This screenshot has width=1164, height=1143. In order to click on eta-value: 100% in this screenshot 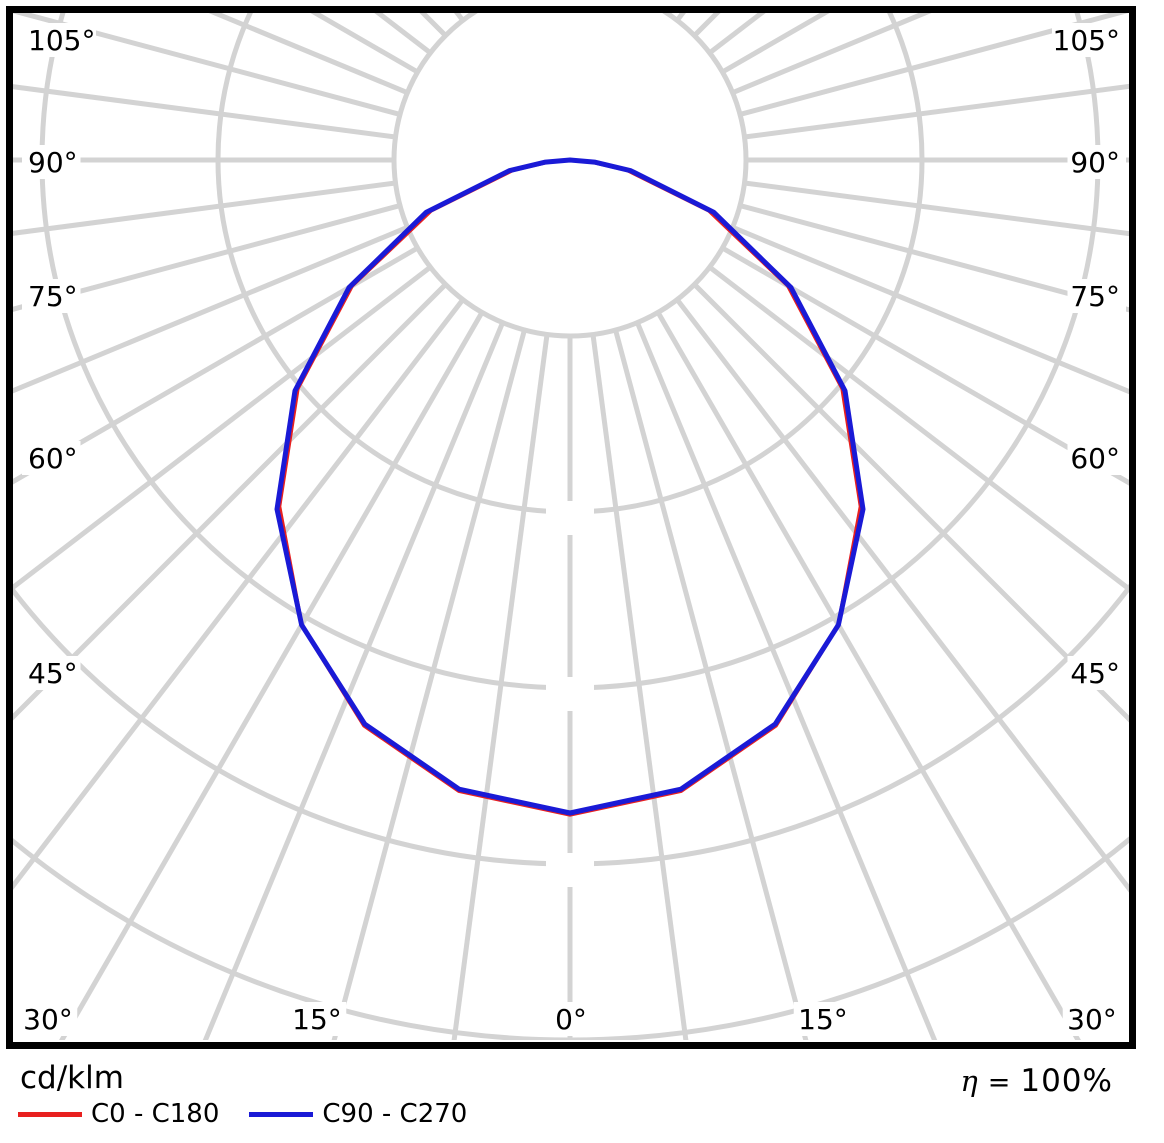, I will do `click(1066, 1081)`.